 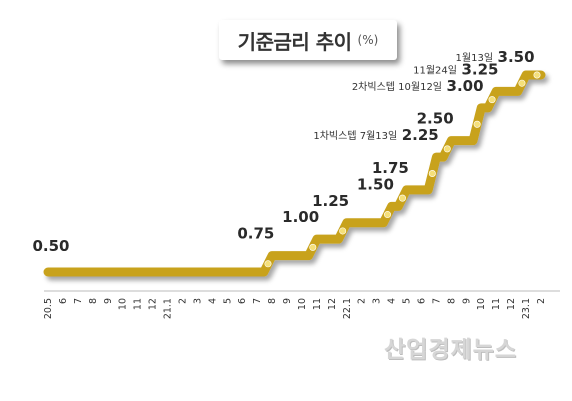 I want to click on chart-title-box: 기준금리 추이 (%), so click(x=308, y=40).